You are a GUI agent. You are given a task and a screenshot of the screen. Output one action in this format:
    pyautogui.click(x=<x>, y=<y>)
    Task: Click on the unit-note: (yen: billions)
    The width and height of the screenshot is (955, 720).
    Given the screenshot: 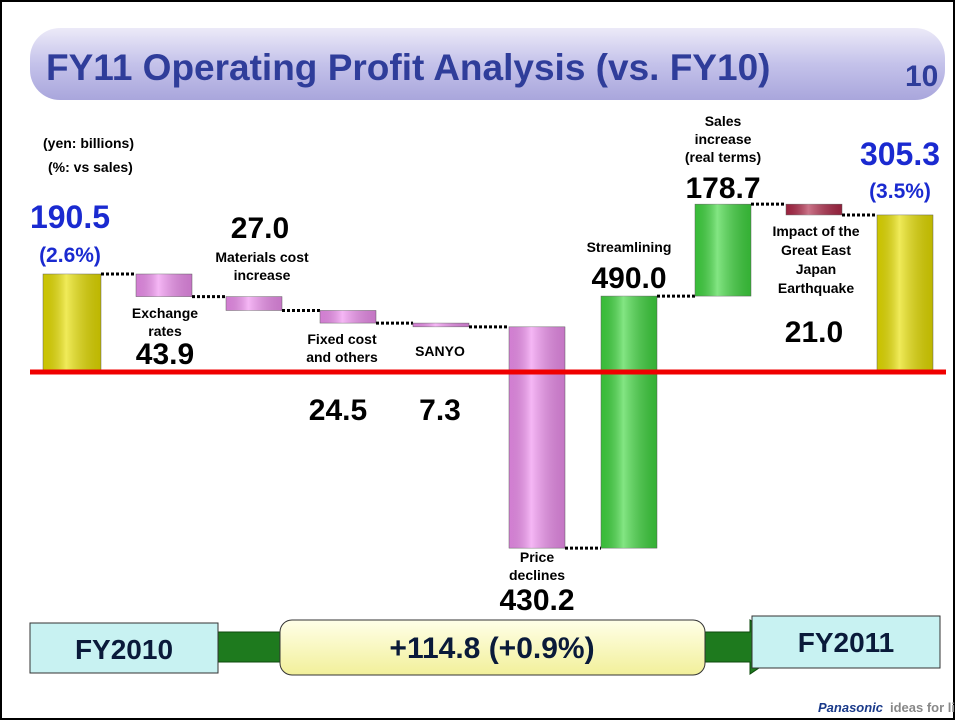 What is the action you would take?
    pyautogui.click(x=88, y=143)
    